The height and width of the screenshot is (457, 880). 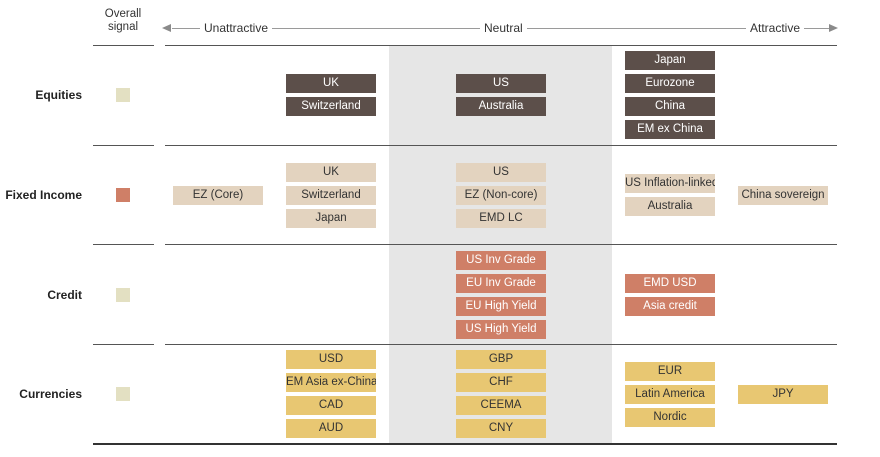 I want to click on fixed-income-ez-non-core-tag: EZ (Non-core), so click(x=501, y=195).